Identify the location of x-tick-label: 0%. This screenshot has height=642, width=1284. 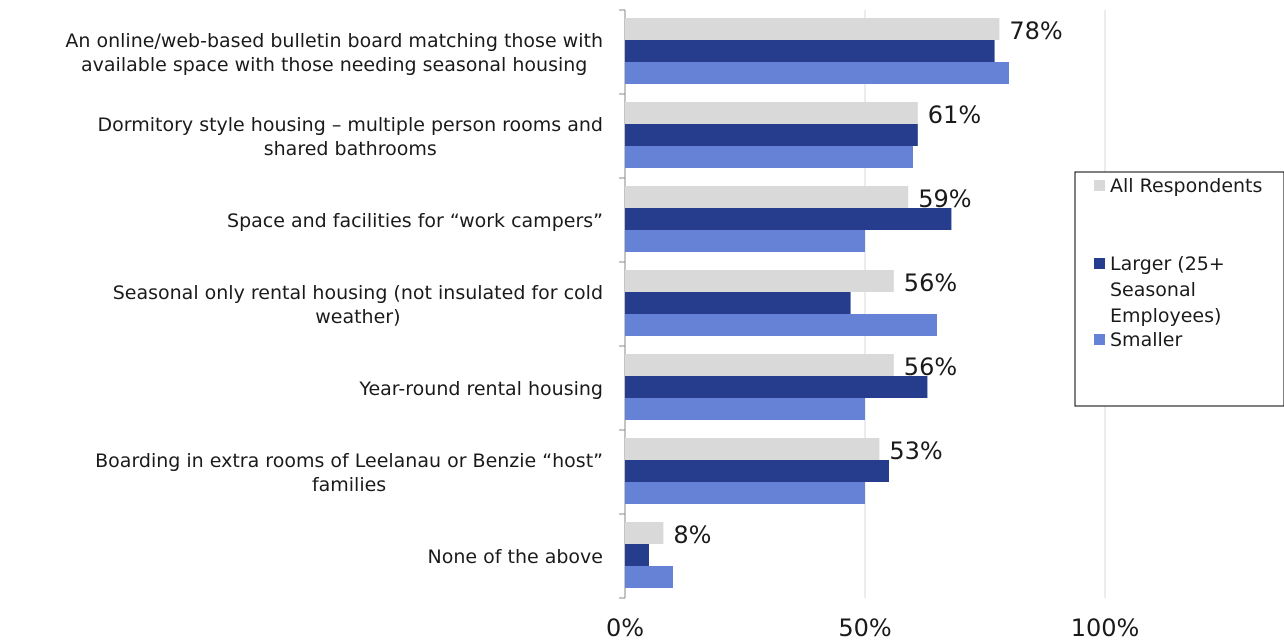
(625, 626).